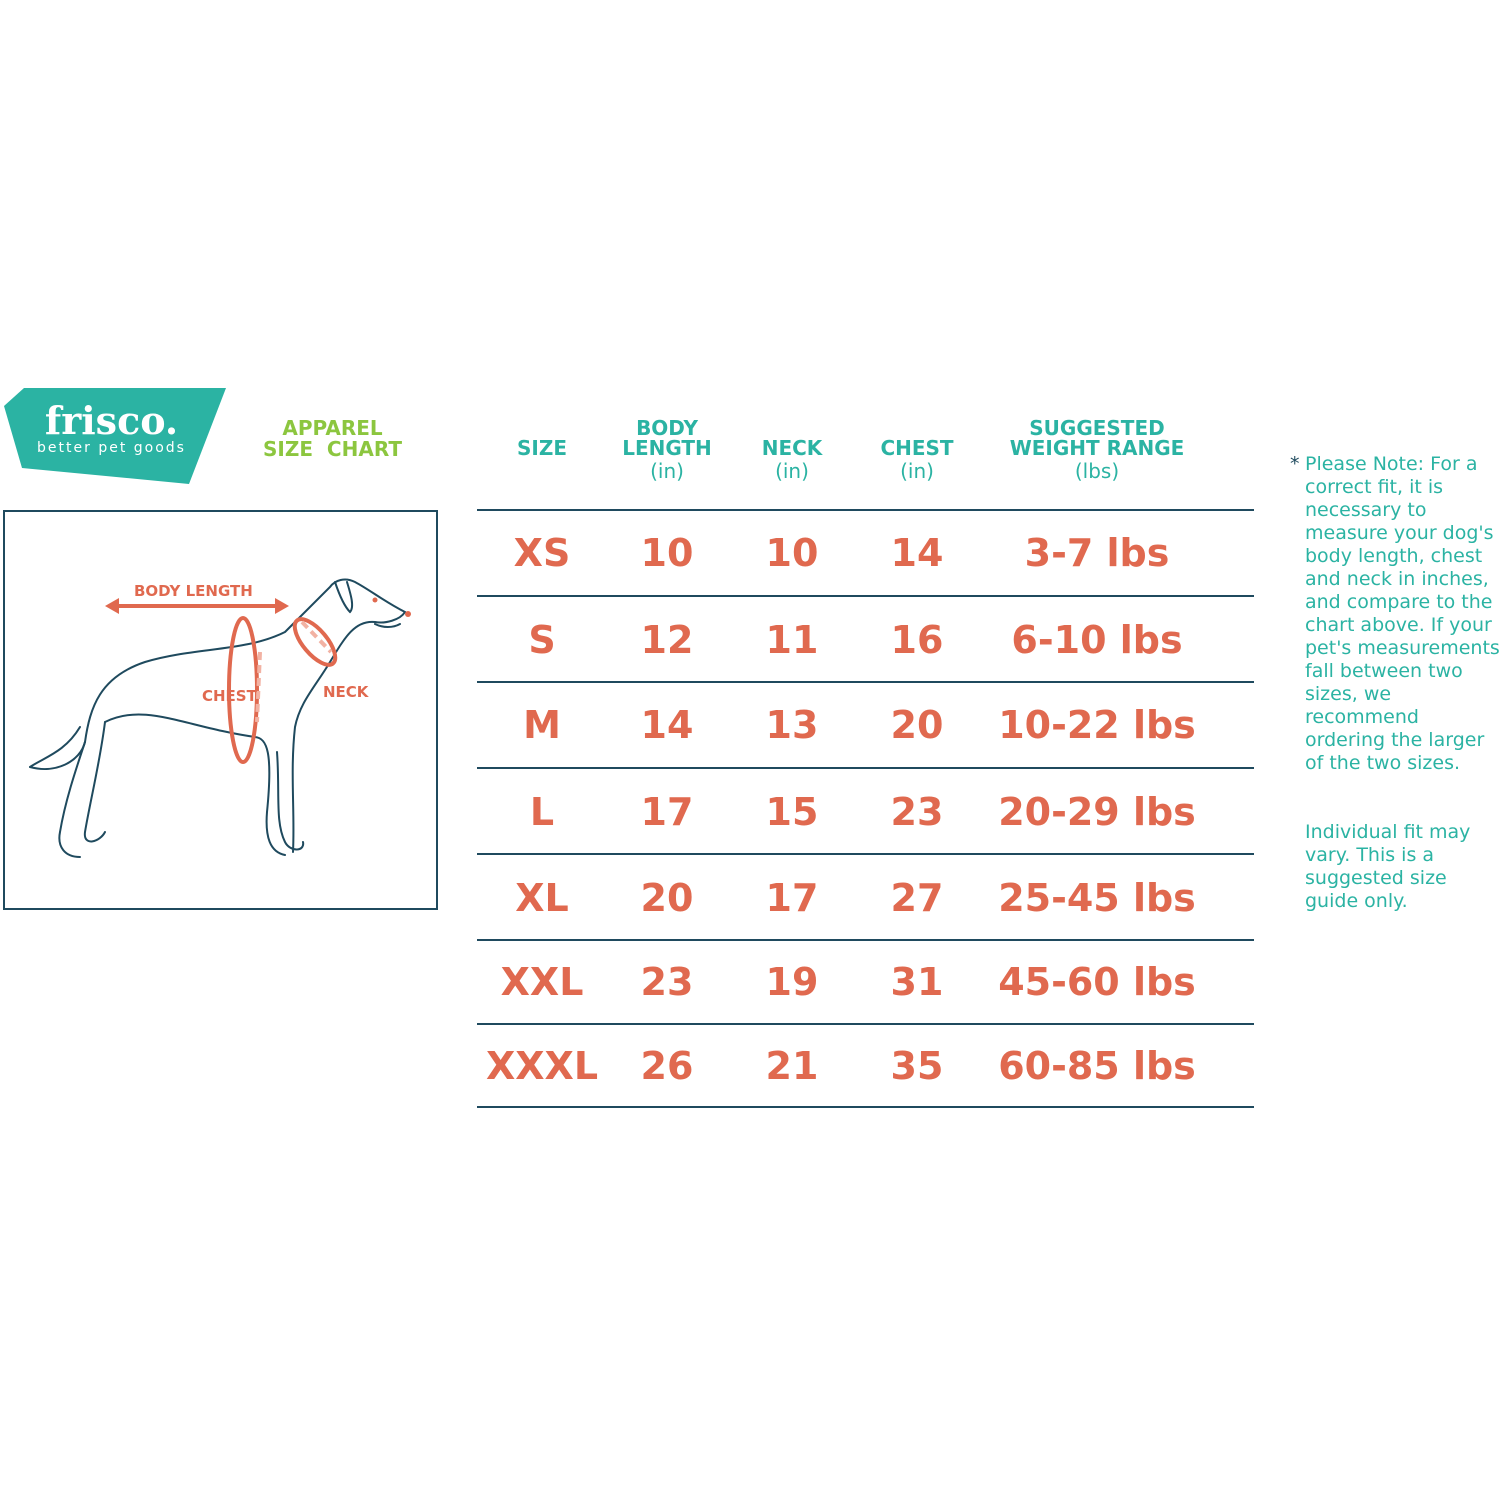 The width and height of the screenshot is (1500, 1500). What do you see at coordinates (193, 591) in the screenshot?
I see `body-length-label: BODY LENGTH` at bounding box center [193, 591].